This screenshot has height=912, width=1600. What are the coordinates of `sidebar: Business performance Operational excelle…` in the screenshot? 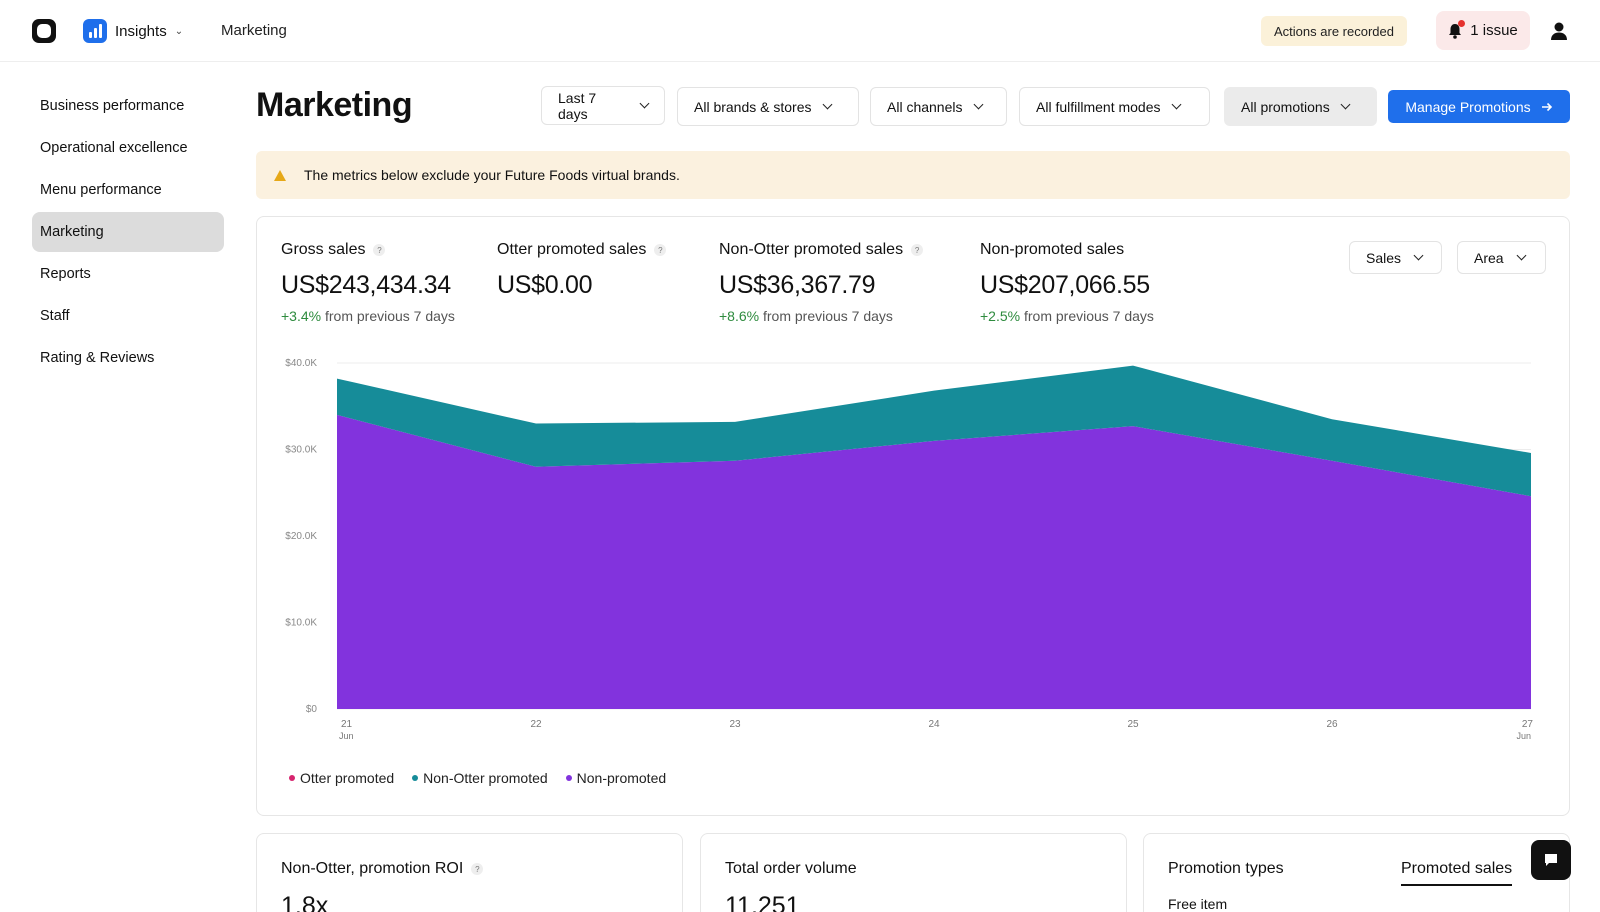 It's located at (128, 233).